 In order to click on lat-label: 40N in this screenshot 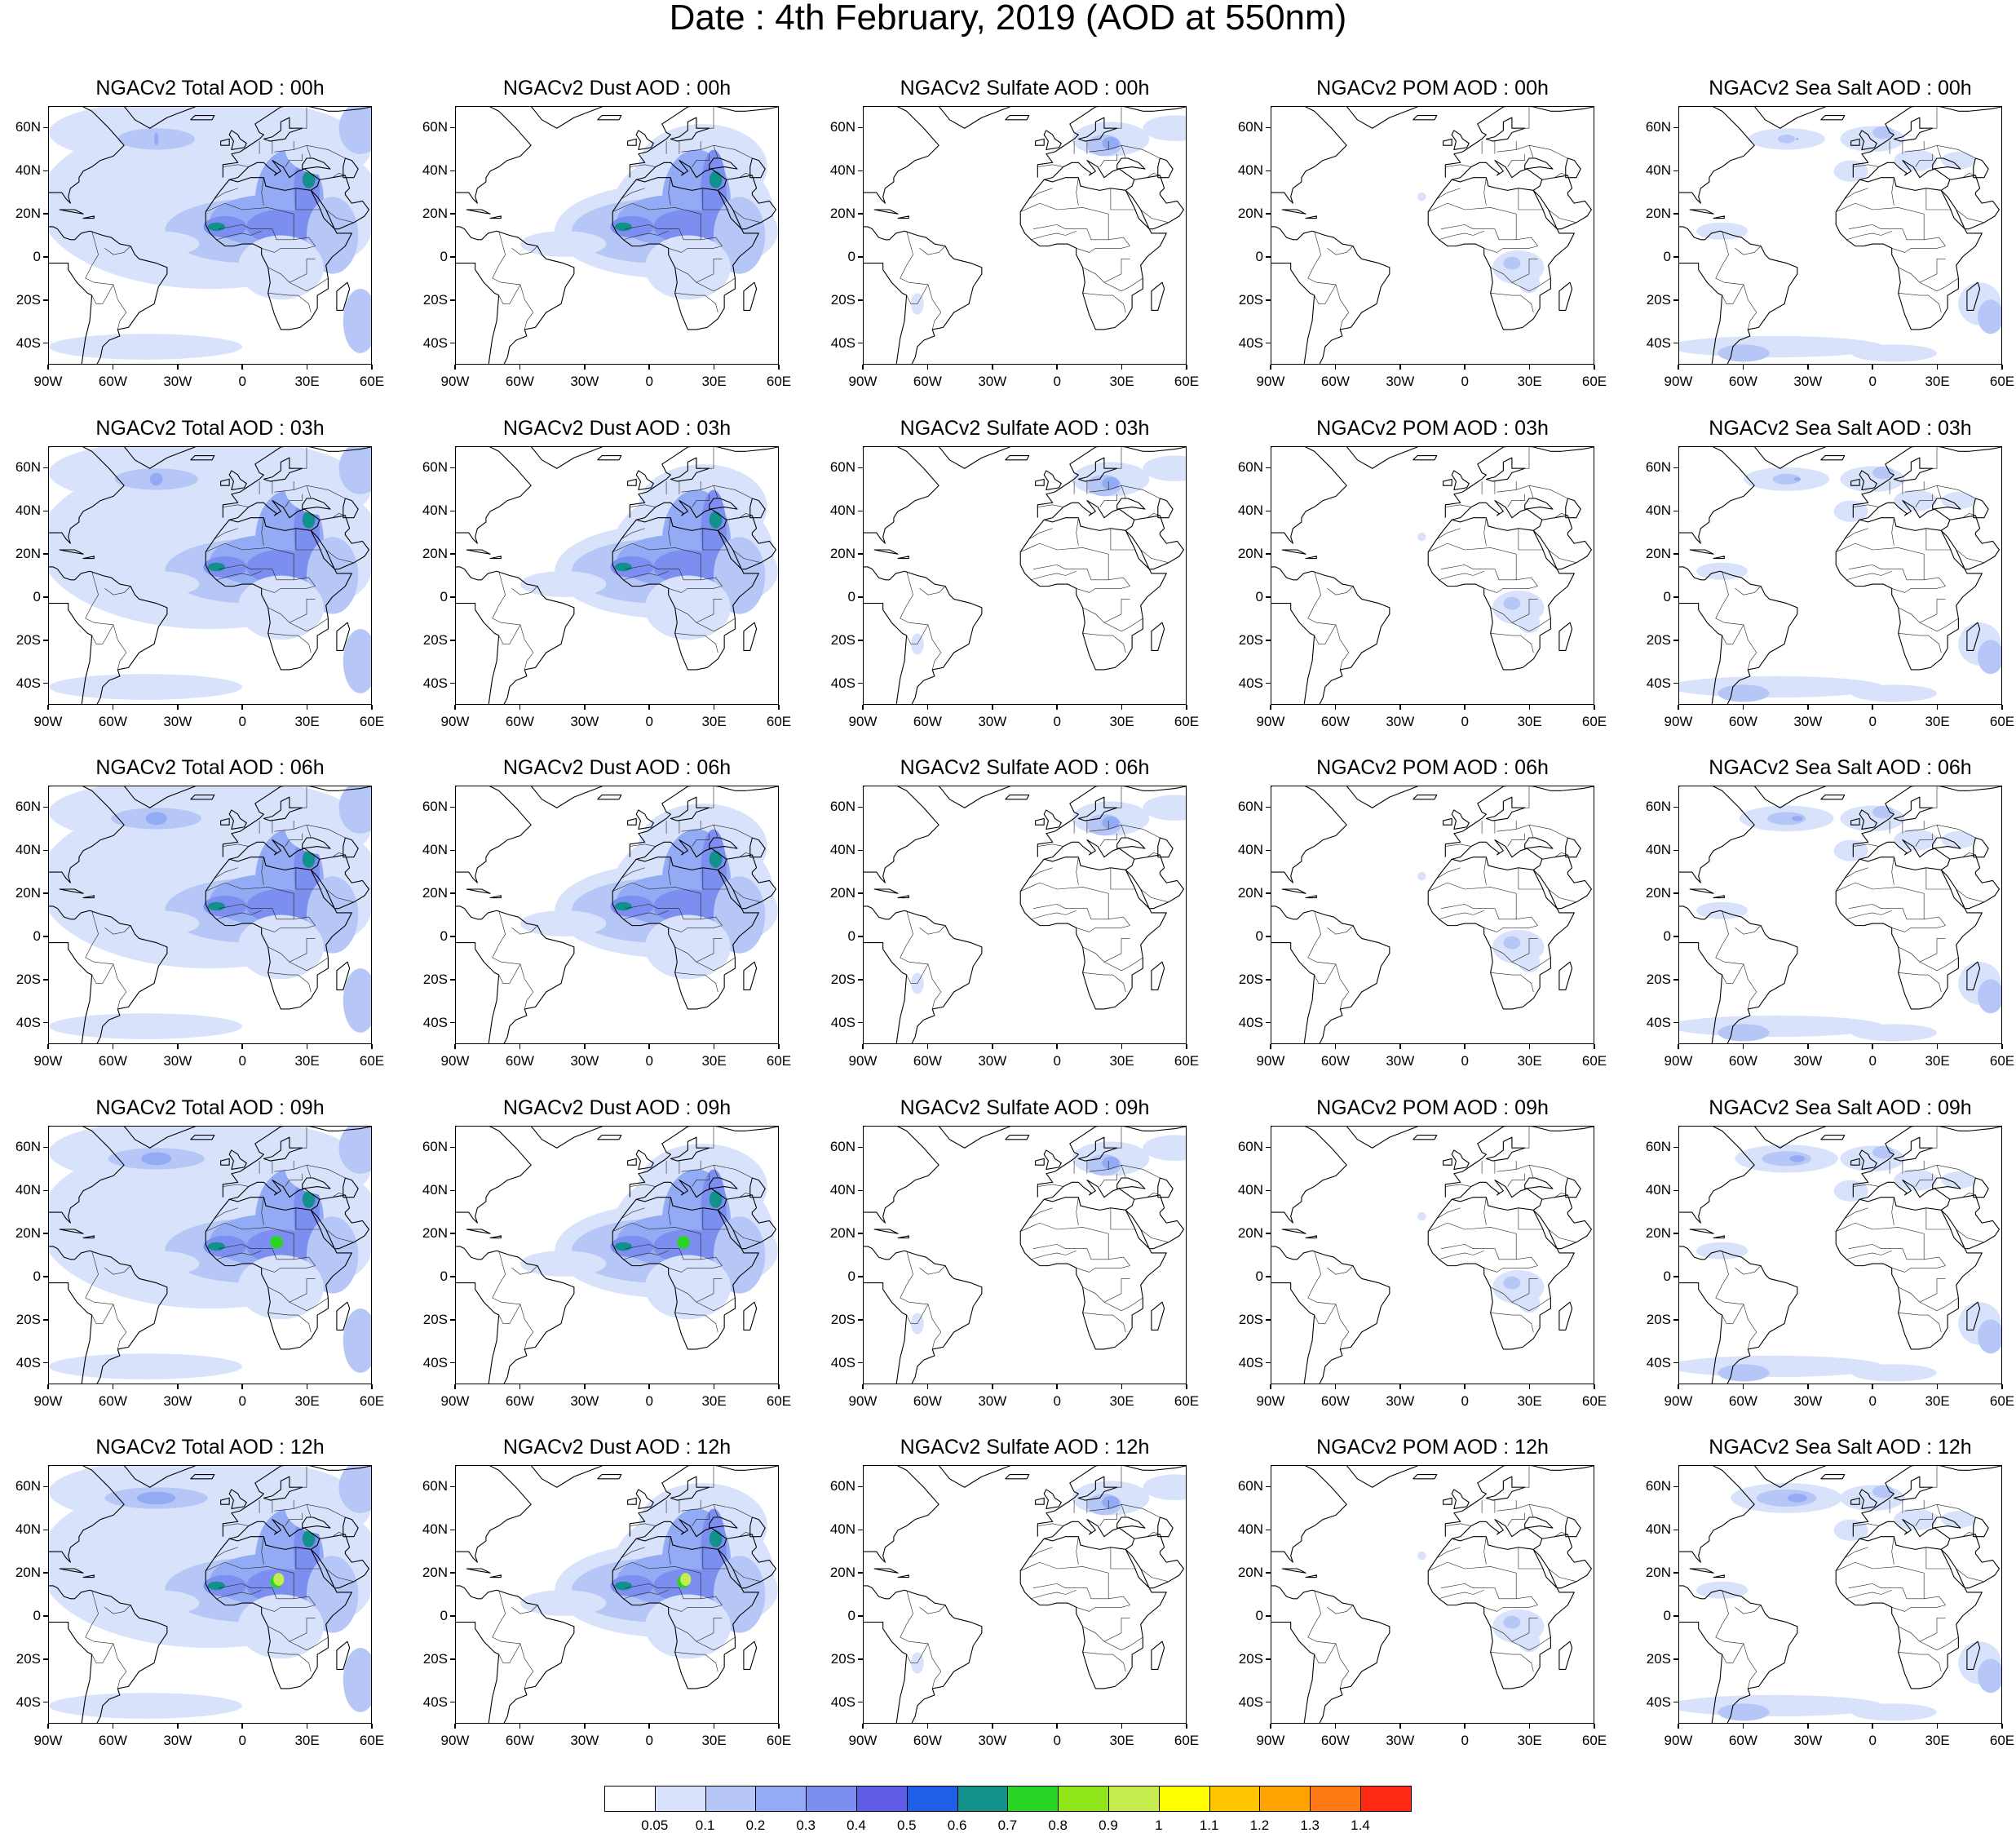, I will do `click(28, 850)`.